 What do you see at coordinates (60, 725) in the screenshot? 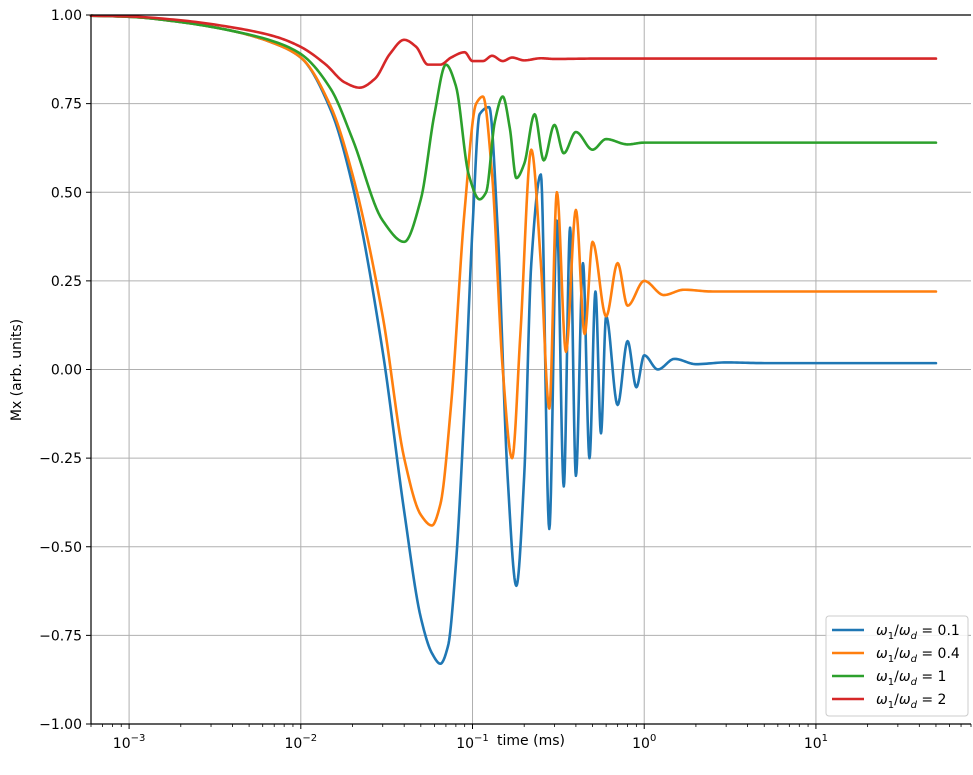
I see `y-tick-label: −1.00` at bounding box center [60, 725].